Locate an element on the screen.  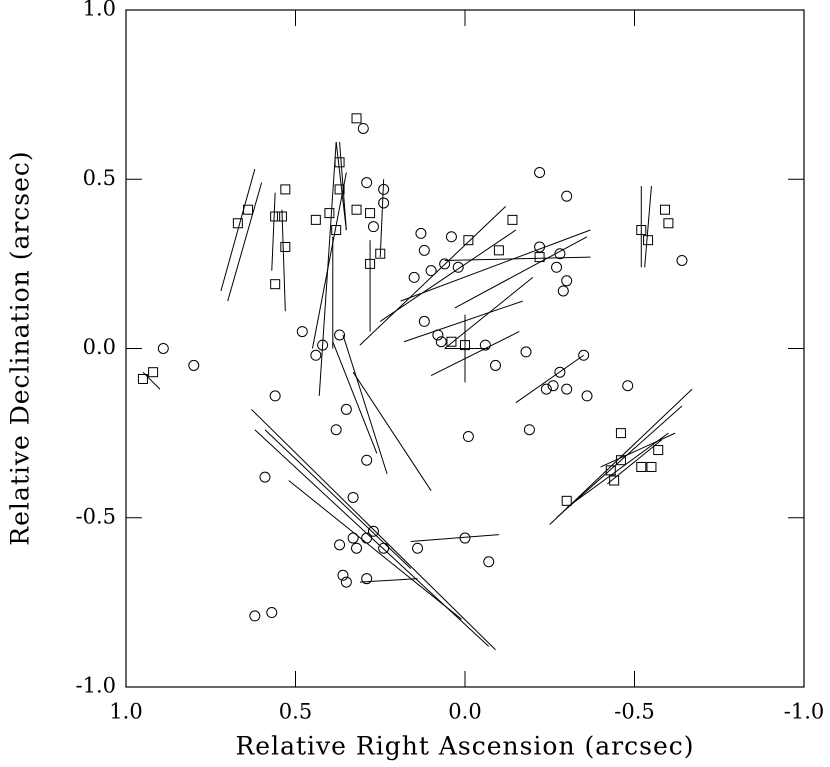
y-axis-label: Relative Declination (arcsec) is located at coordinates (20, 347).